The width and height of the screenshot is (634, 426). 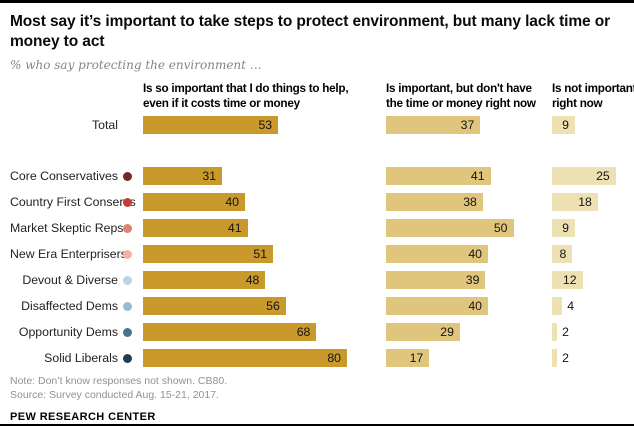 What do you see at coordinates (438, 176) in the screenshot?
I see `bar-series-1: 41` at bounding box center [438, 176].